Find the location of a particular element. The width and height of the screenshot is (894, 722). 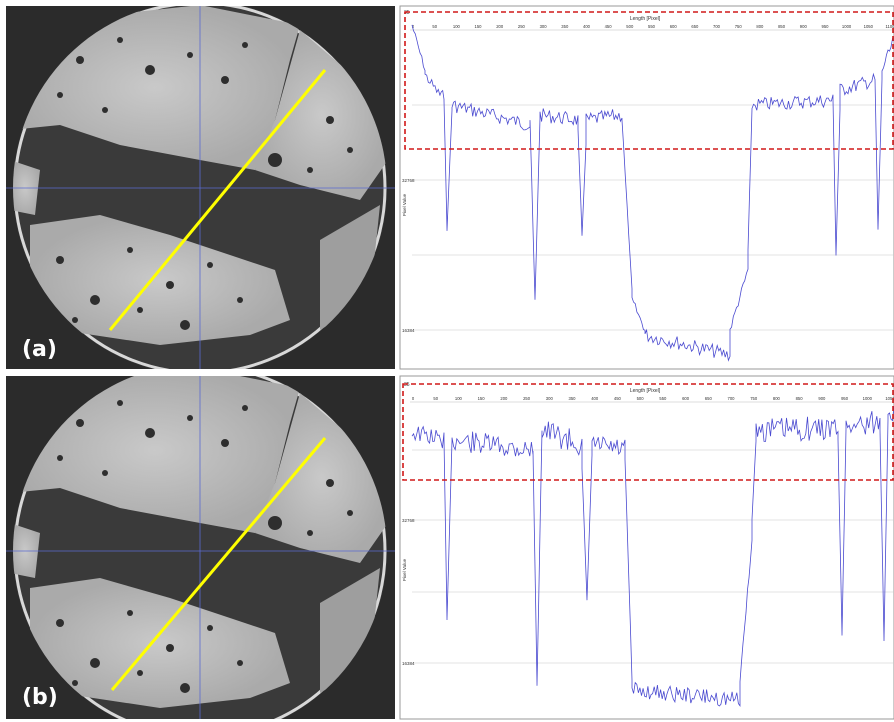

panel-label-b: (b) is located at coordinates (40, 697).